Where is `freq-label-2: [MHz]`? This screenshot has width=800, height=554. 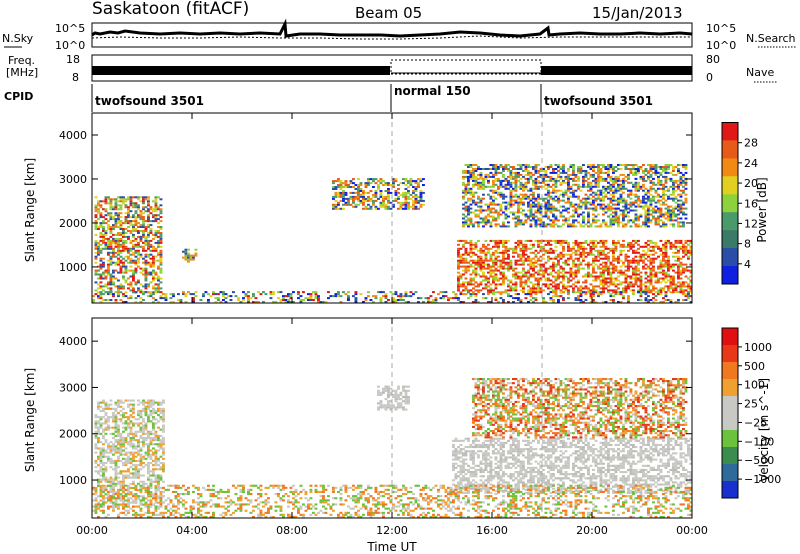
freq-label-2: [MHz] is located at coordinates (22, 72).